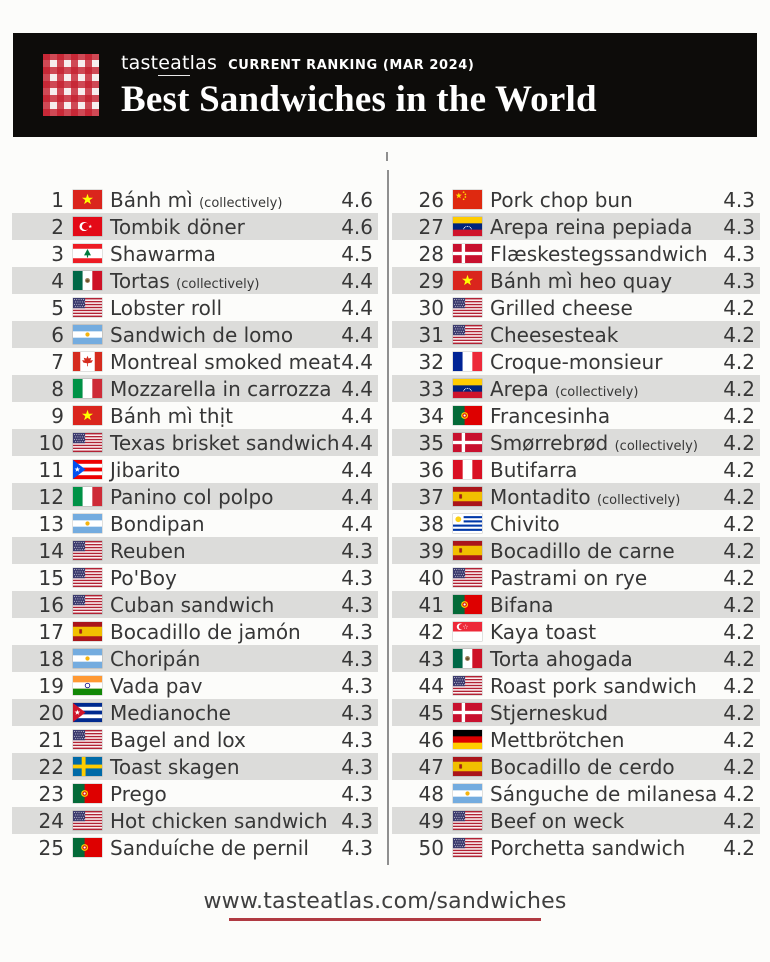 This screenshot has width=770, height=962. Describe the element at coordinates (51, 685) in the screenshot. I see `rank-number: 19` at that location.